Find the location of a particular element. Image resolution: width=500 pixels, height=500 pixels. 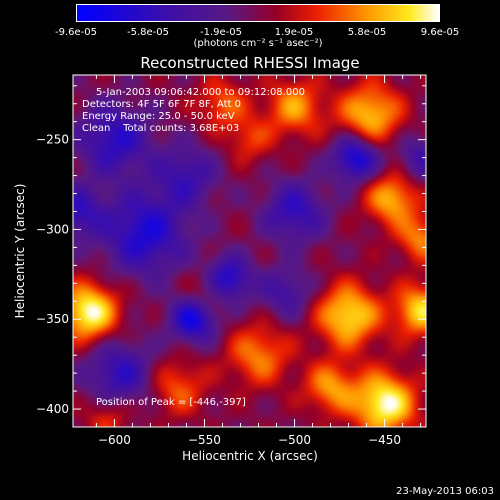

info-detectors: Detectors: 4F 5F 6F 7F 8F, Att 0 is located at coordinates (162, 104).